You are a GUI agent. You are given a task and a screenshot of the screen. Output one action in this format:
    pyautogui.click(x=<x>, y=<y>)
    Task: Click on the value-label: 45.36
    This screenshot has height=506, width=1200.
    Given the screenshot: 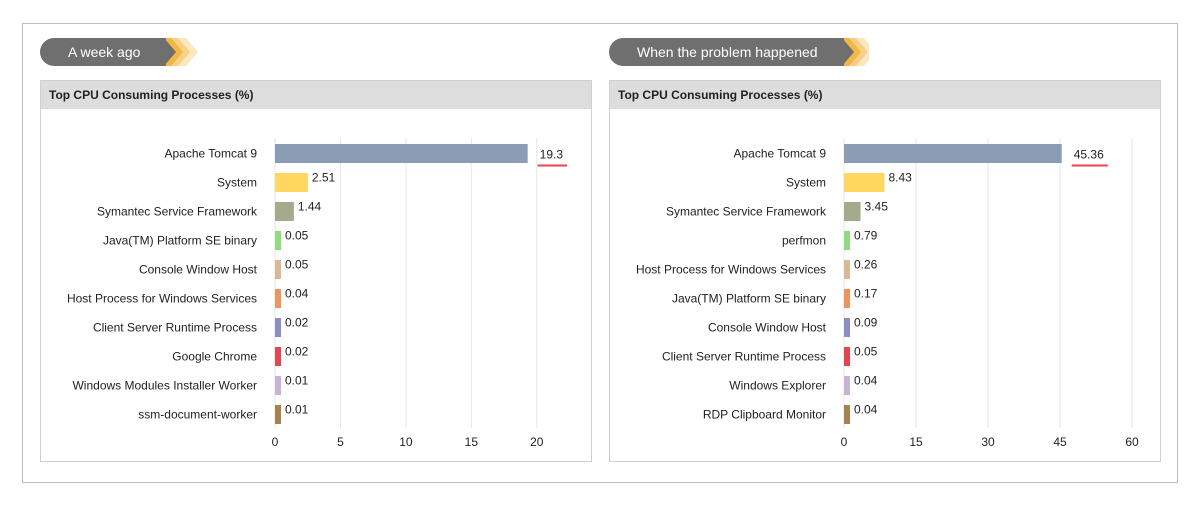 What is the action you would take?
    pyautogui.click(x=1089, y=155)
    